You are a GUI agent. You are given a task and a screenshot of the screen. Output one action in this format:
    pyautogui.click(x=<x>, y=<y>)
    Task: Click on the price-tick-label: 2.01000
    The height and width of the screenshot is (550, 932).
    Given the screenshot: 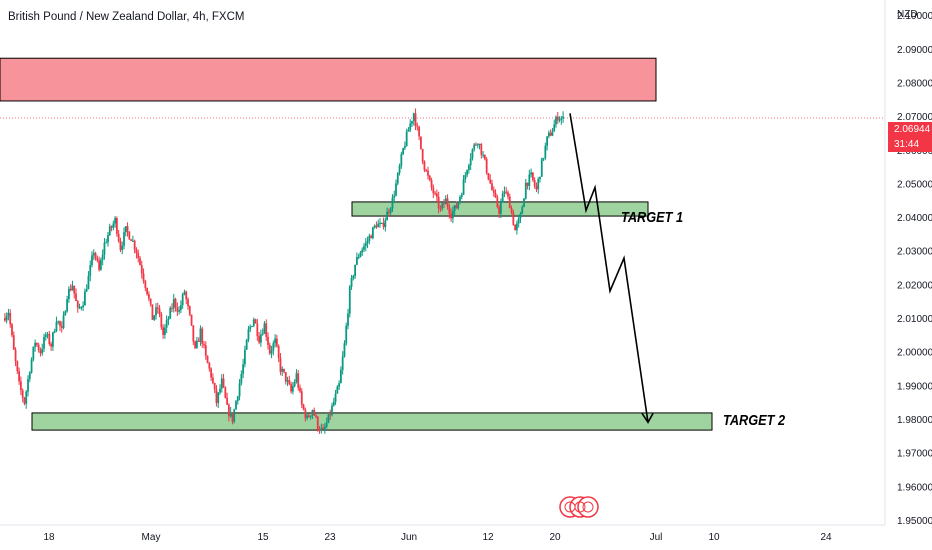 What is the action you would take?
    pyautogui.click(x=914, y=319)
    